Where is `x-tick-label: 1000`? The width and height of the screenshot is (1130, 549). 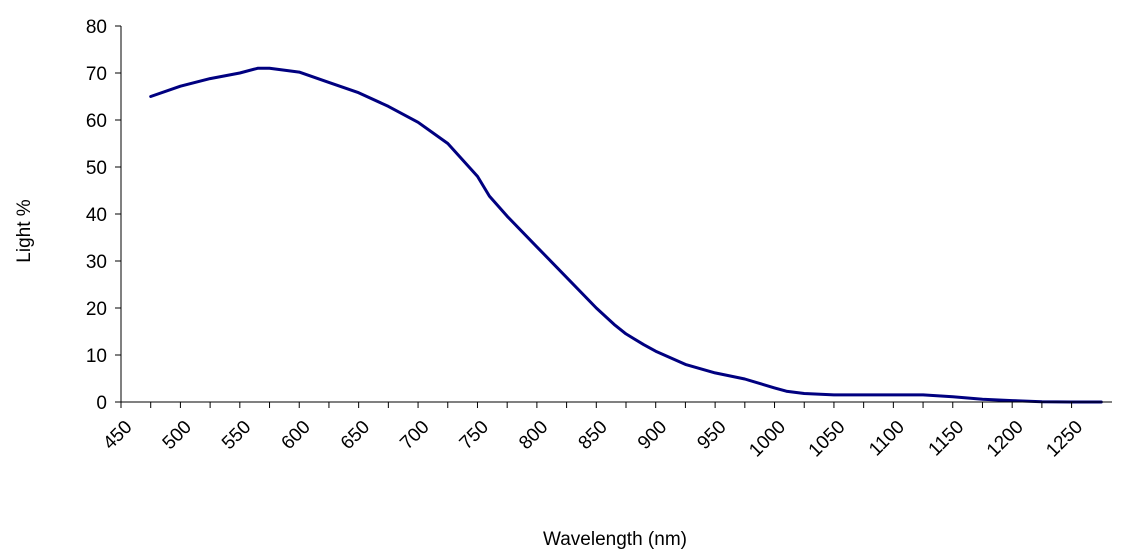
x-tick-label: 1000 is located at coordinates (767, 439).